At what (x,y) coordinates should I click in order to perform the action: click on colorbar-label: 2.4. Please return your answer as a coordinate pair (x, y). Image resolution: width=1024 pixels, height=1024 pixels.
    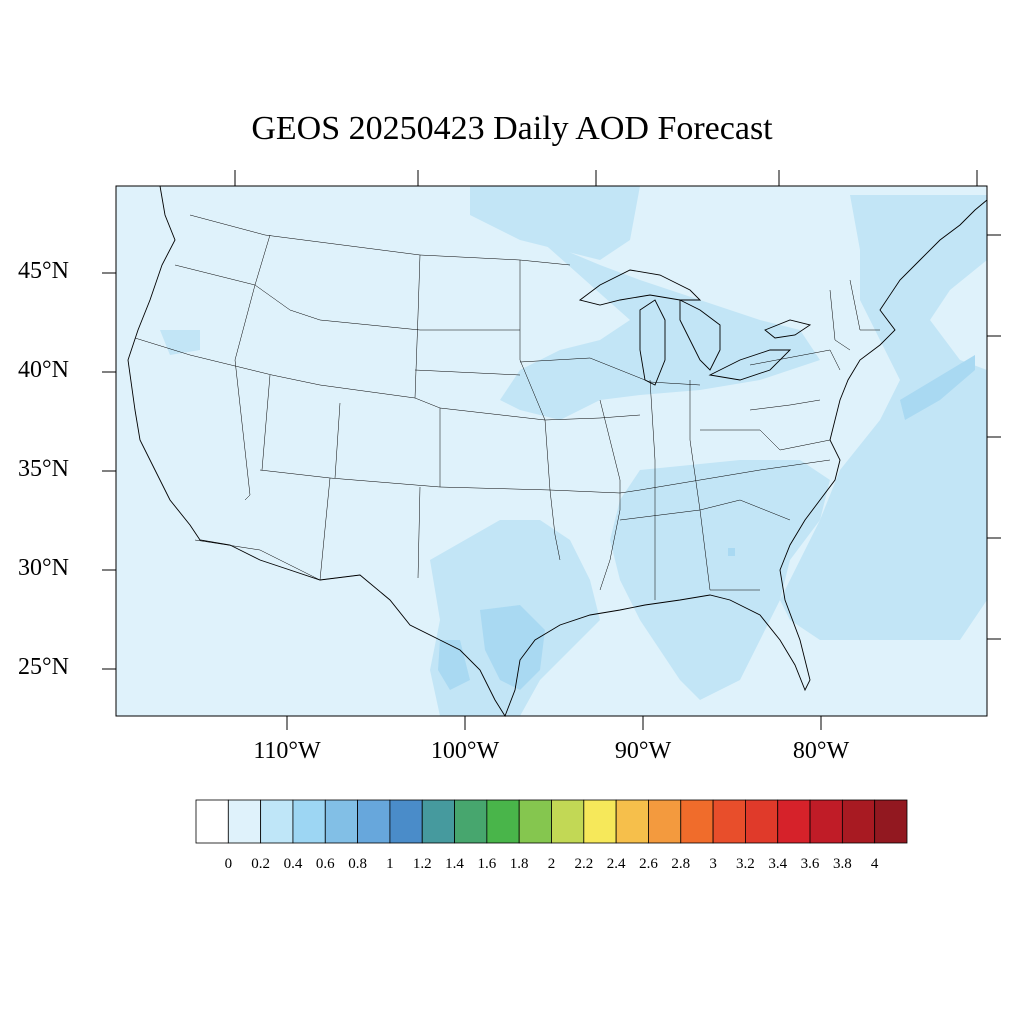
    Looking at the image, I should click on (616, 864).